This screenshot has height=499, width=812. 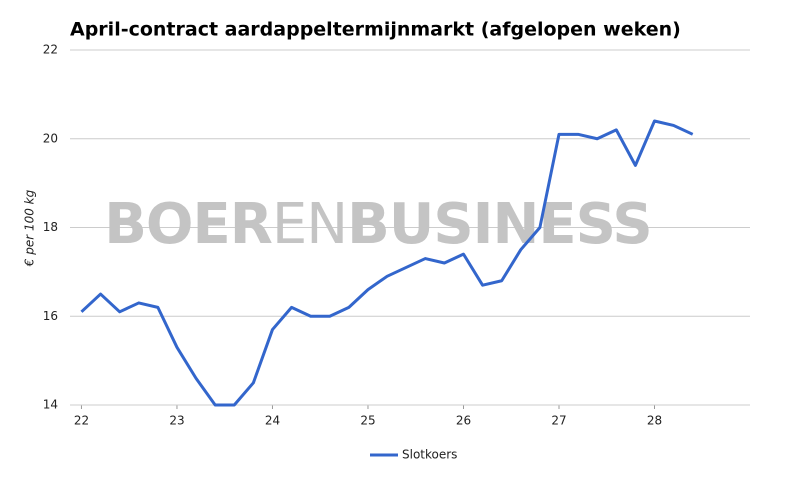 What do you see at coordinates (188, 224) in the screenshot?
I see `watermark-part: BOER` at bounding box center [188, 224].